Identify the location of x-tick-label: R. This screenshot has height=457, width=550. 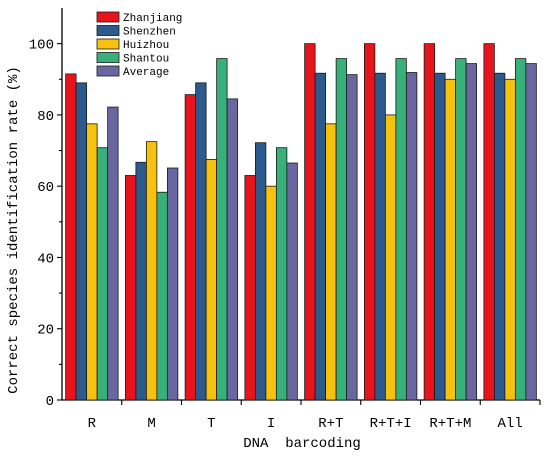
(92, 424).